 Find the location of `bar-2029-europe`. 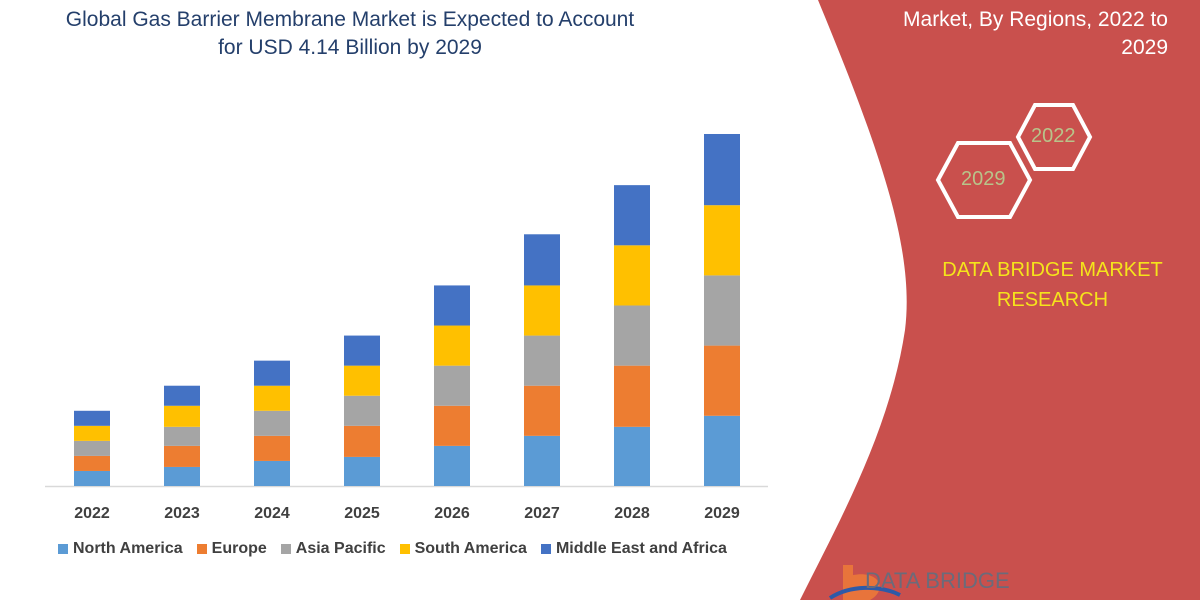

bar-2029-europe is located at coordinates (722, 380).